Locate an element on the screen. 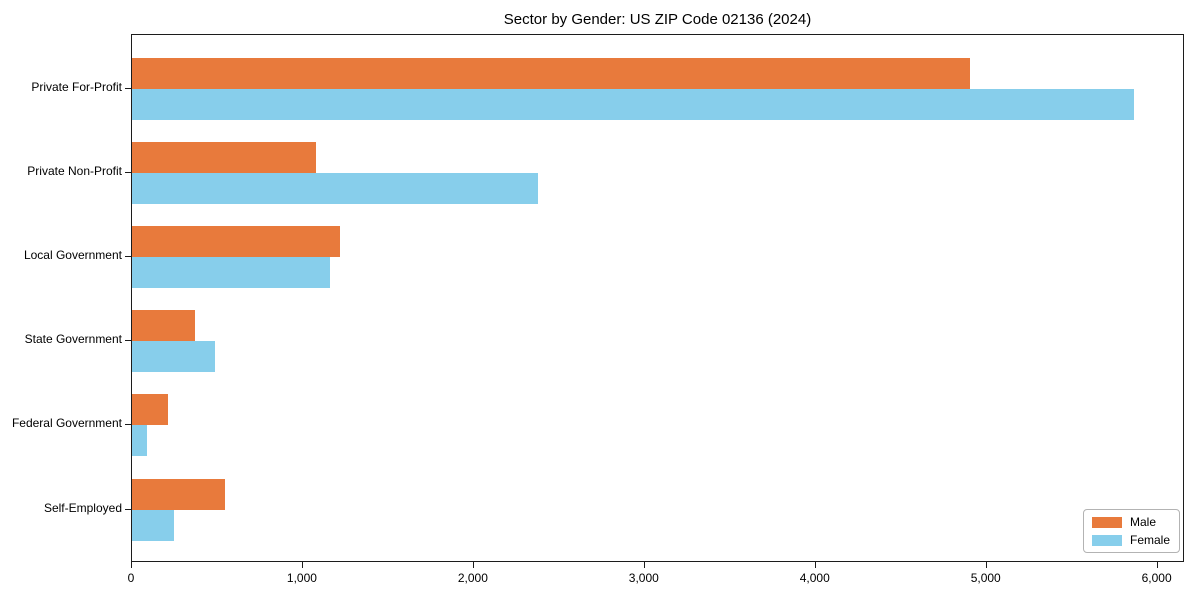  y-axis-label: Local Government is located at coordinates (72, 254).